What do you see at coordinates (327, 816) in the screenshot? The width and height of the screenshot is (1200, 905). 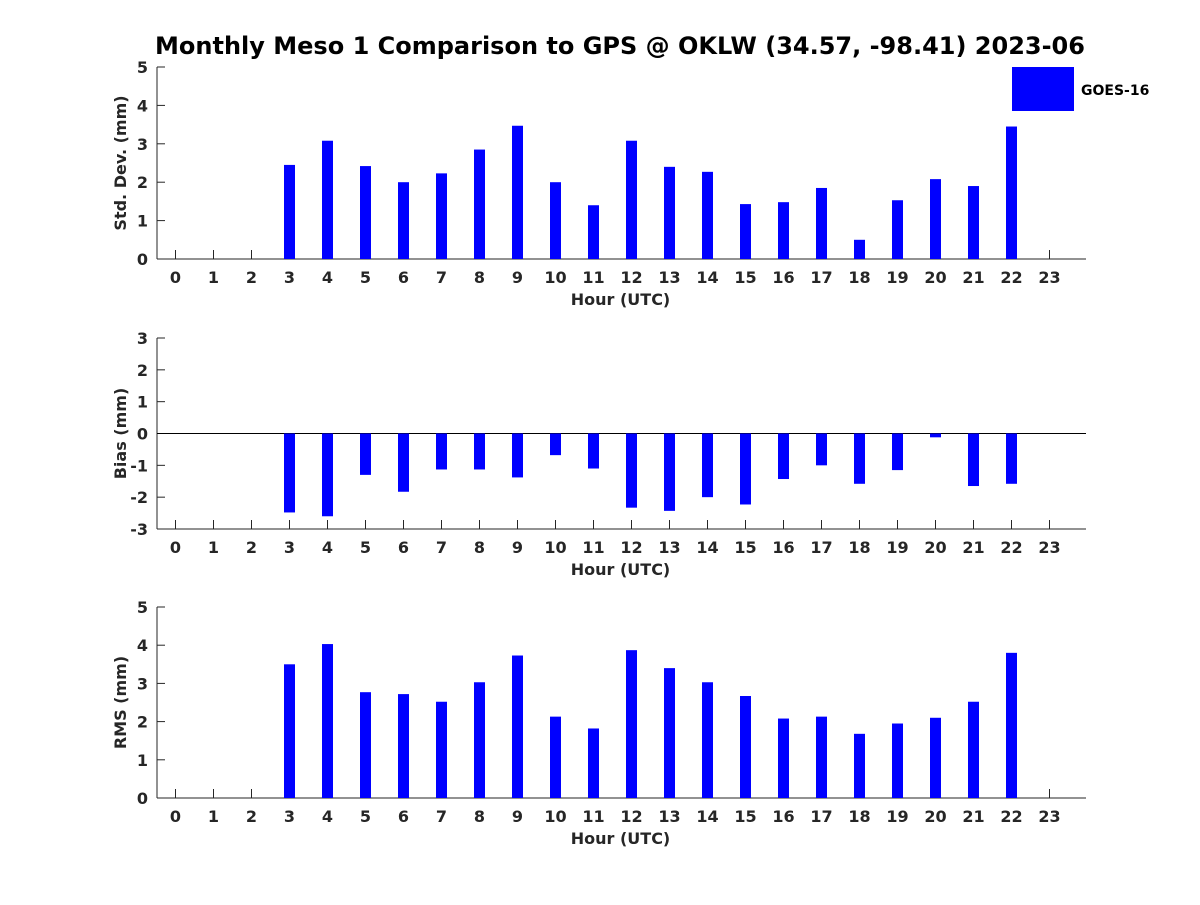 I see `x-tick-label: 4` at bounding box center [327, 816].